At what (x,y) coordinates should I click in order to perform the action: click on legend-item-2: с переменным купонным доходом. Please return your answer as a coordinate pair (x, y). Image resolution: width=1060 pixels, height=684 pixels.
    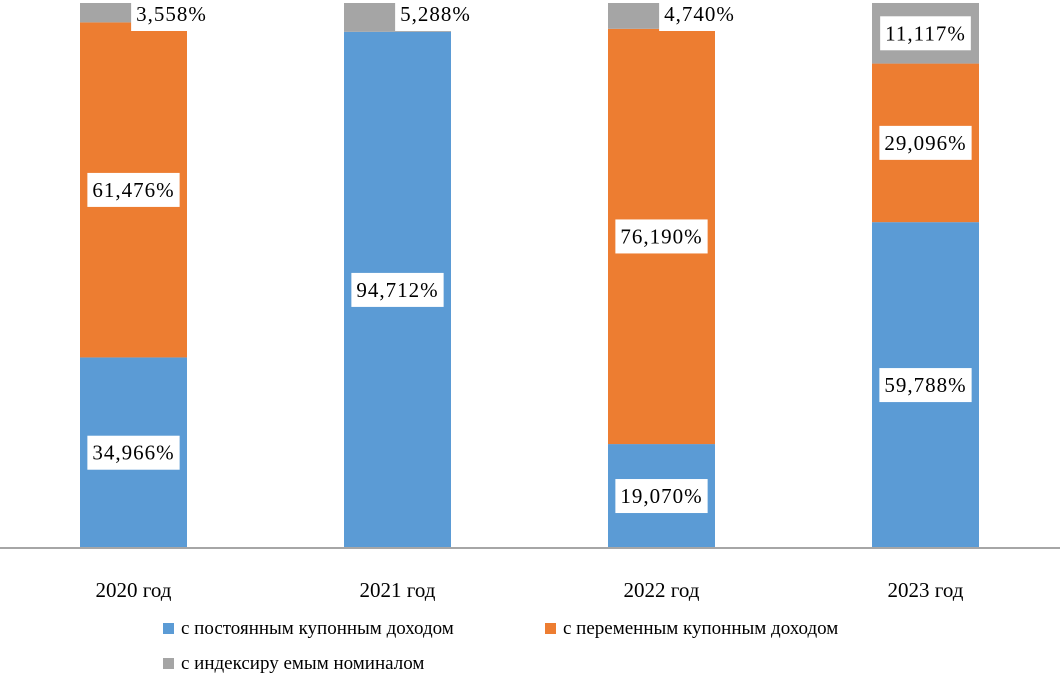
    Looking at the image, I should click on (691, 628).